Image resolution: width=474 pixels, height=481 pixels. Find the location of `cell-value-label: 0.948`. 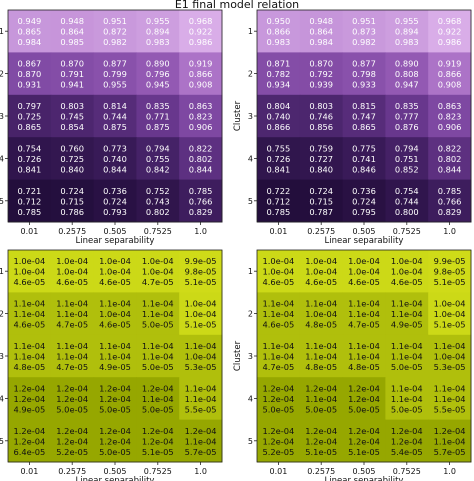

cell-value-label: 0.948 is located at coordinates (321, 21).